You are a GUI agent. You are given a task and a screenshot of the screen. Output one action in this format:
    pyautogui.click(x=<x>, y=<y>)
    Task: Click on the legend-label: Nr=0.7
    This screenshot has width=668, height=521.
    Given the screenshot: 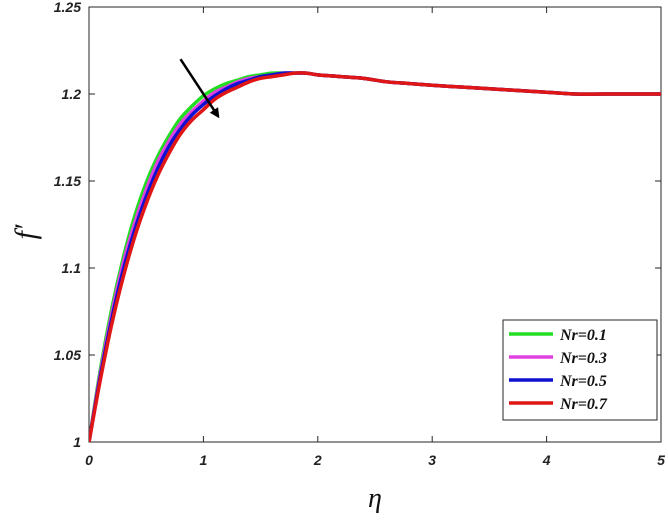 What is the action you would take?
    pyautogui.click(x=583, y=404)
    